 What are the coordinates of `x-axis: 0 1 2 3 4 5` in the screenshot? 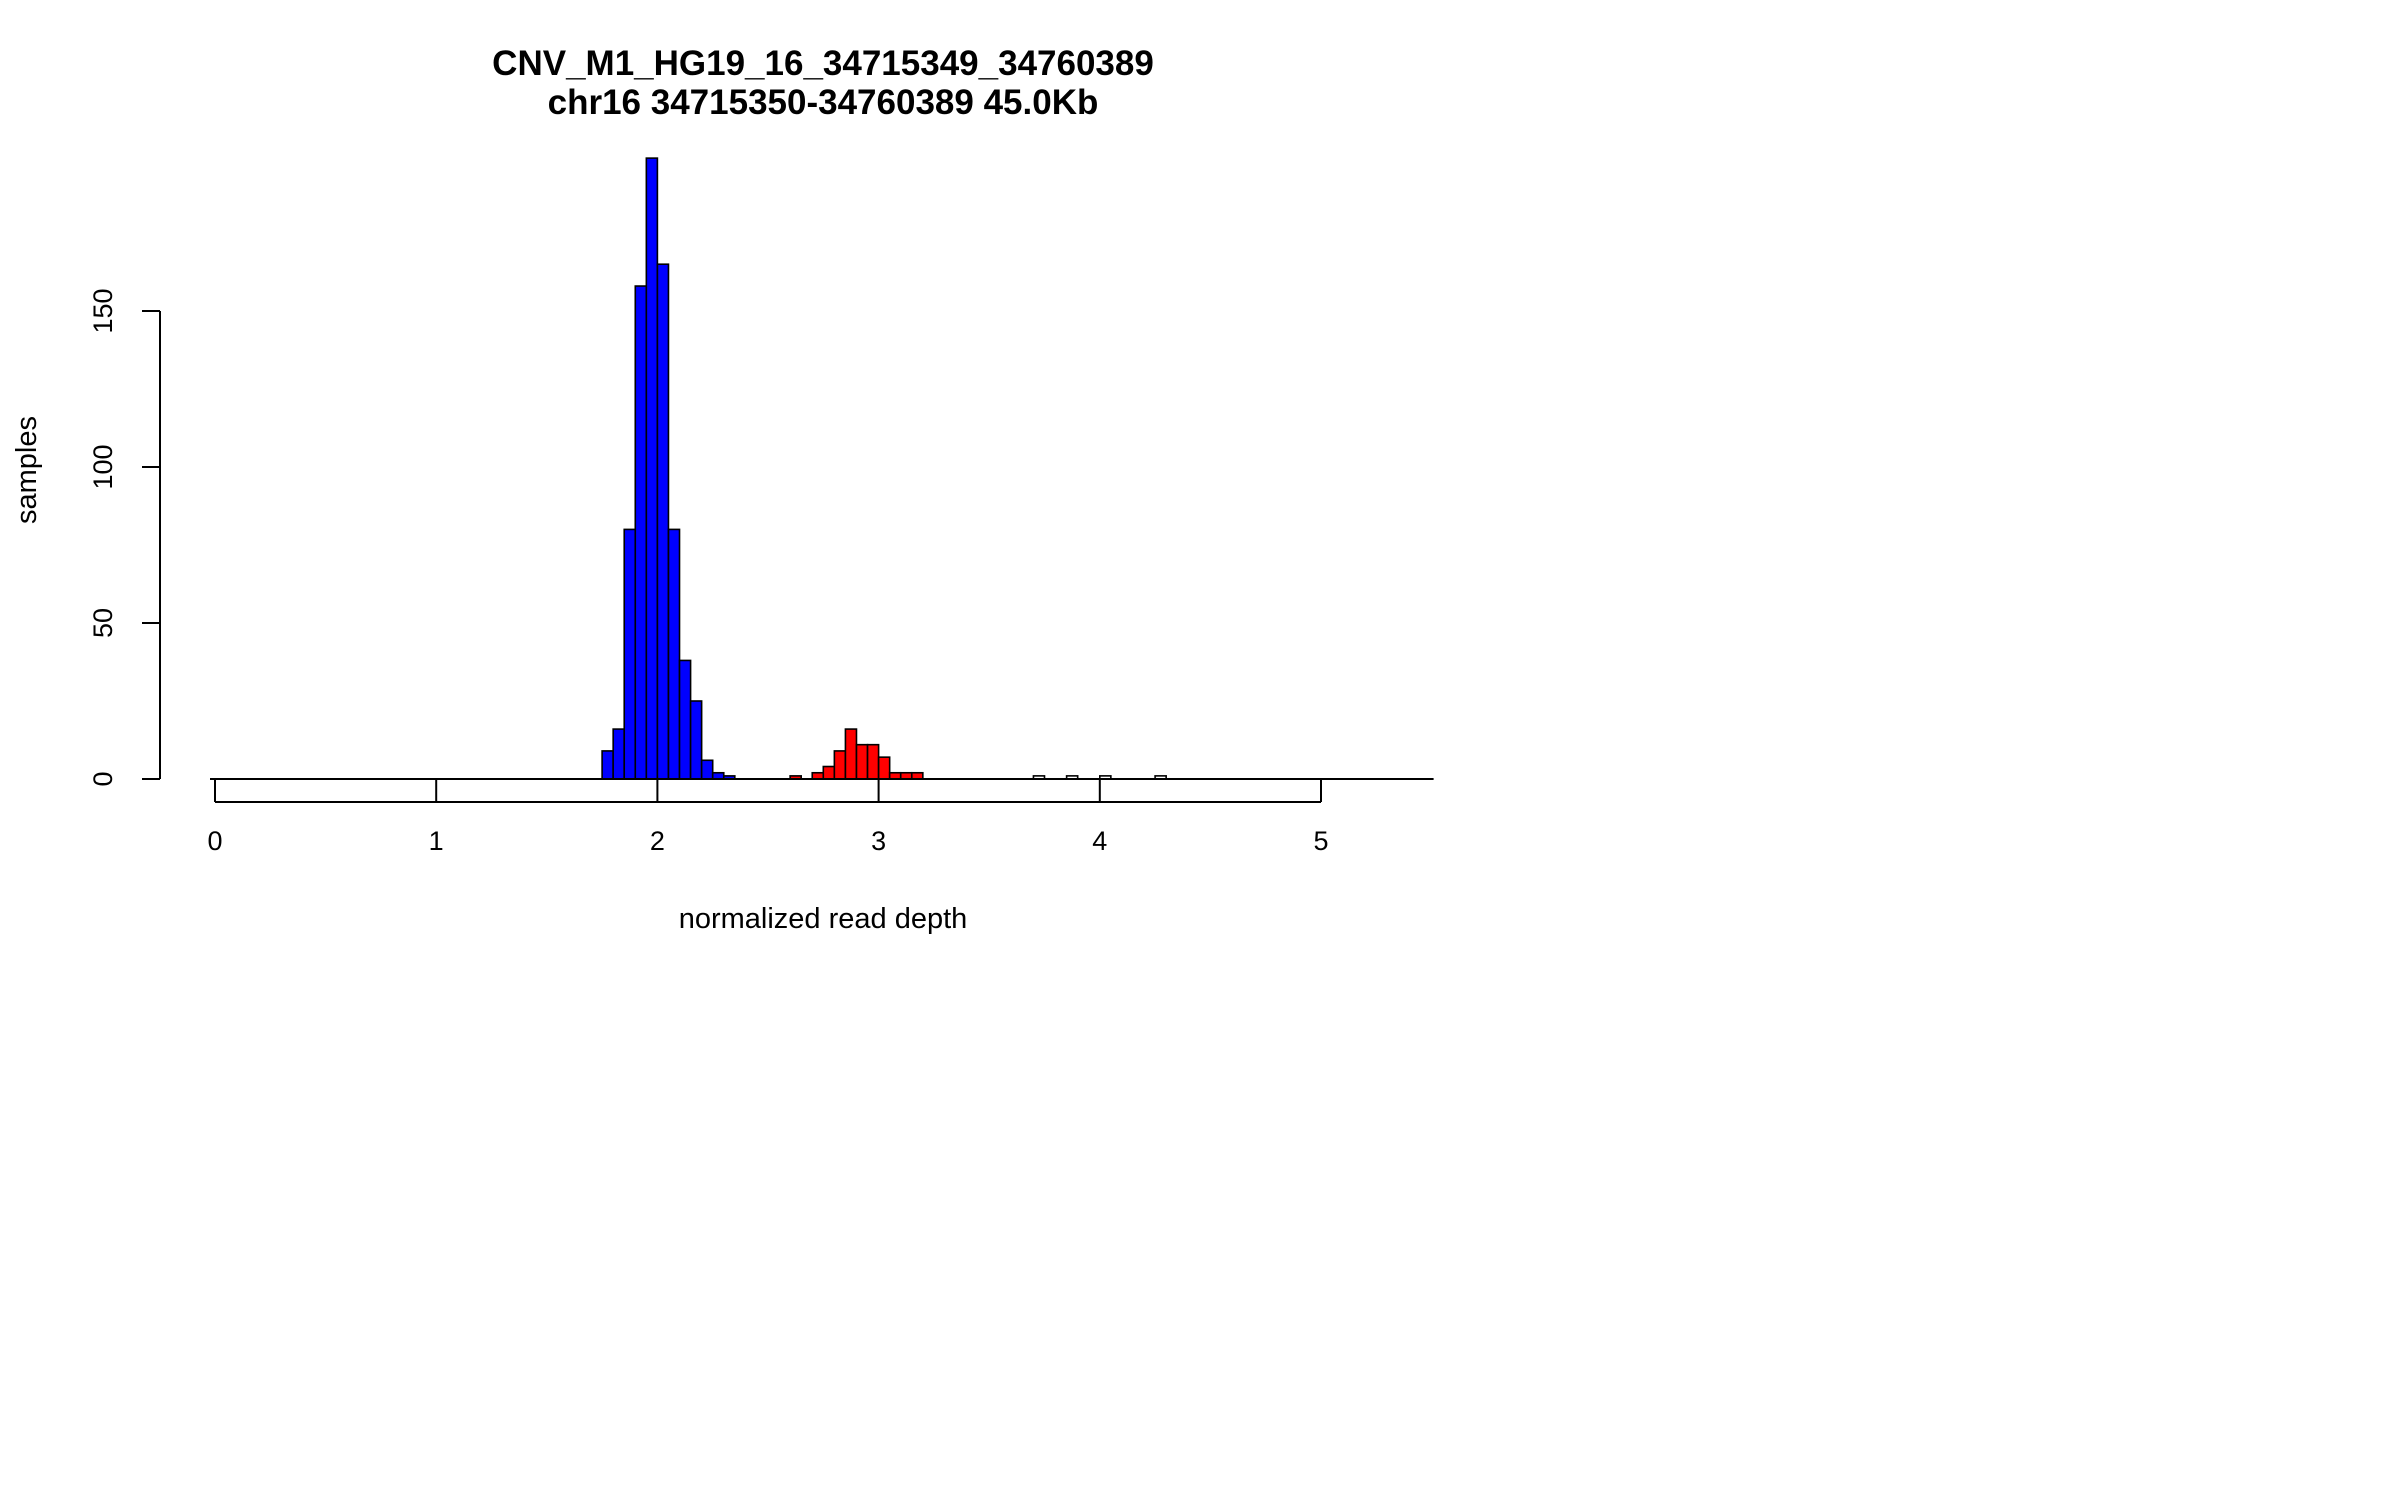 It's located at (768, 818).